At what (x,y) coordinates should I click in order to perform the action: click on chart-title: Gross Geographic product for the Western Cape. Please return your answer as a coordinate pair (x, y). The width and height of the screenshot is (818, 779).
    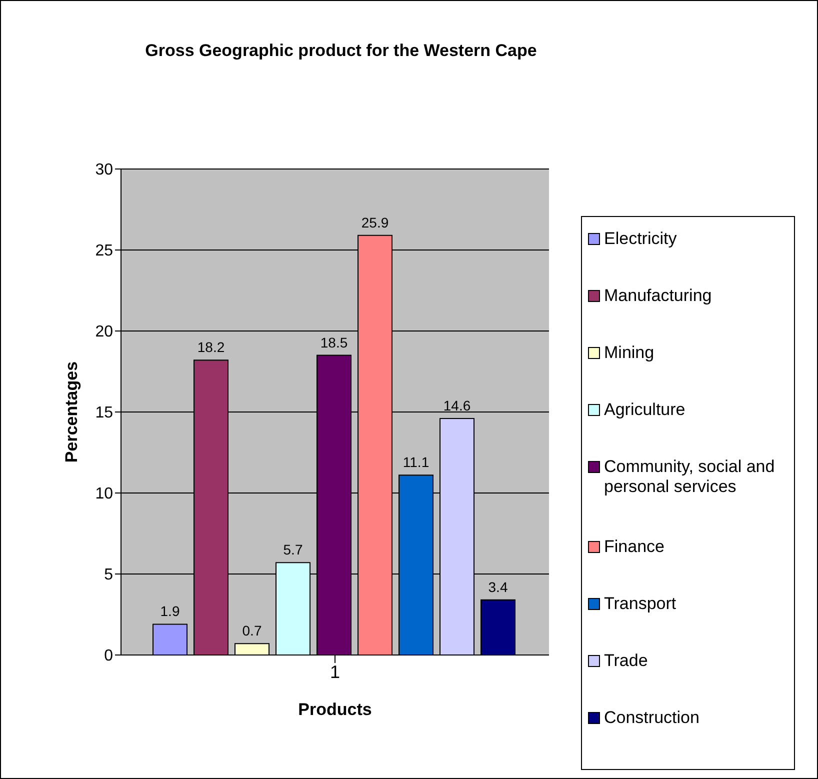
    Looking at the image, I should click on (341, 51).